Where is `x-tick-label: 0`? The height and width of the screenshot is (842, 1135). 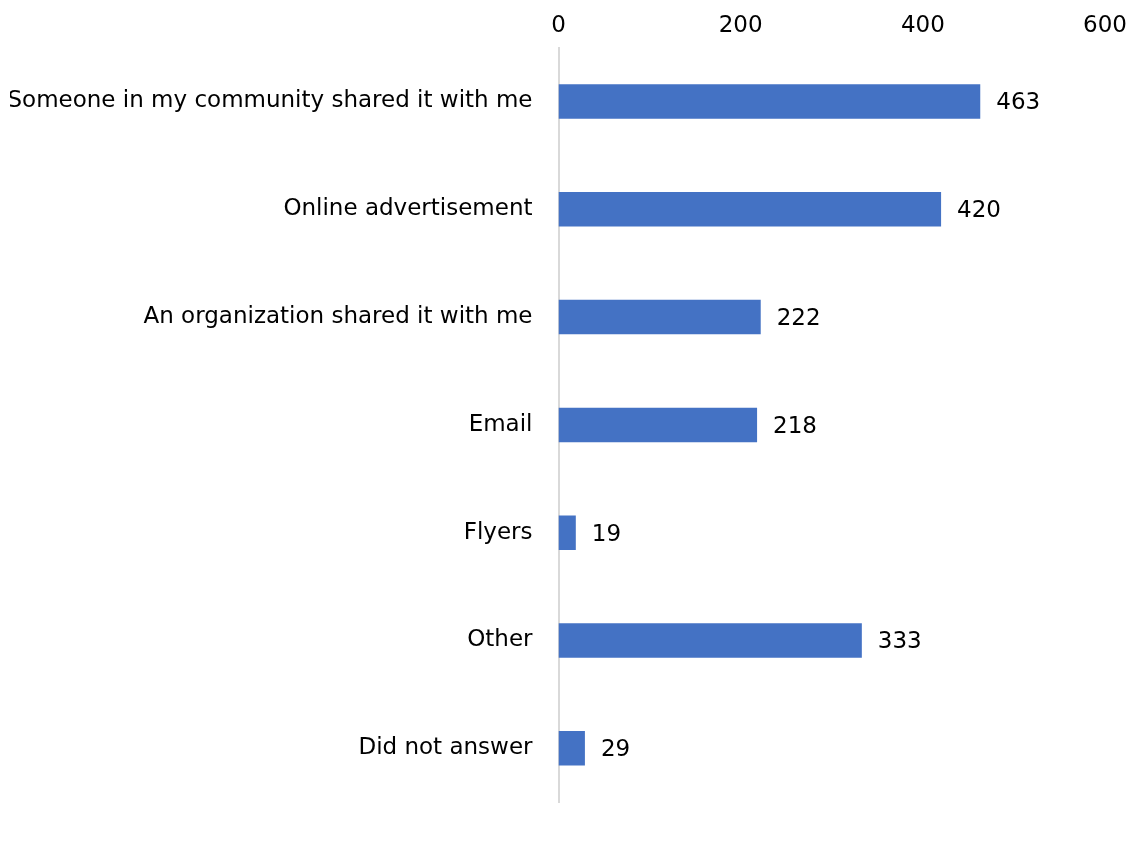
x-tick-label: 0 is located at coordinates (558, 23).